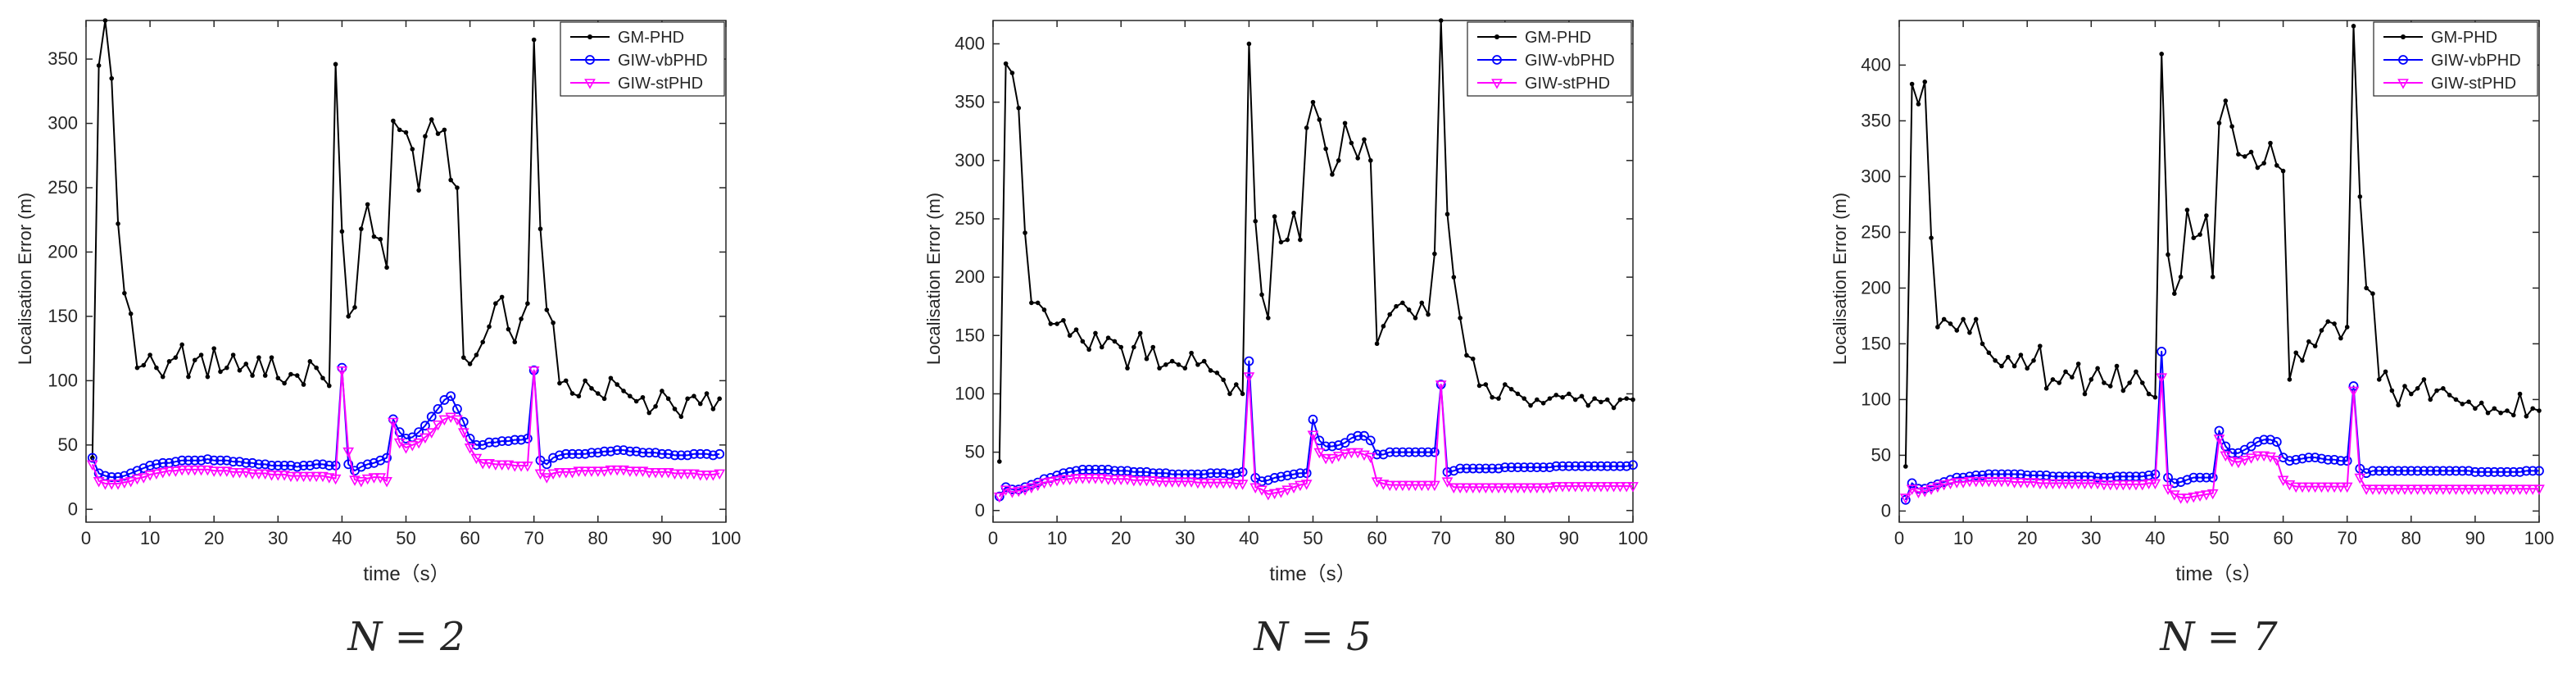  I want to click on y-tick-label: 200, so click(1876, 287).